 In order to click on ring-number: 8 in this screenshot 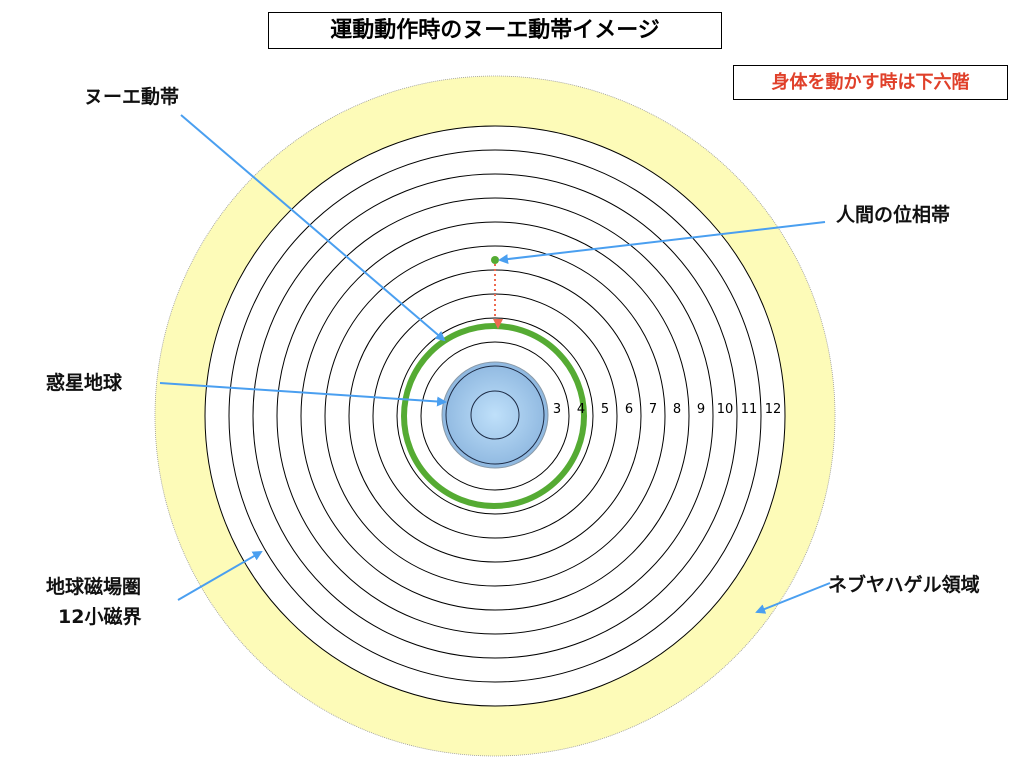, I will do `click(677, 409)`.